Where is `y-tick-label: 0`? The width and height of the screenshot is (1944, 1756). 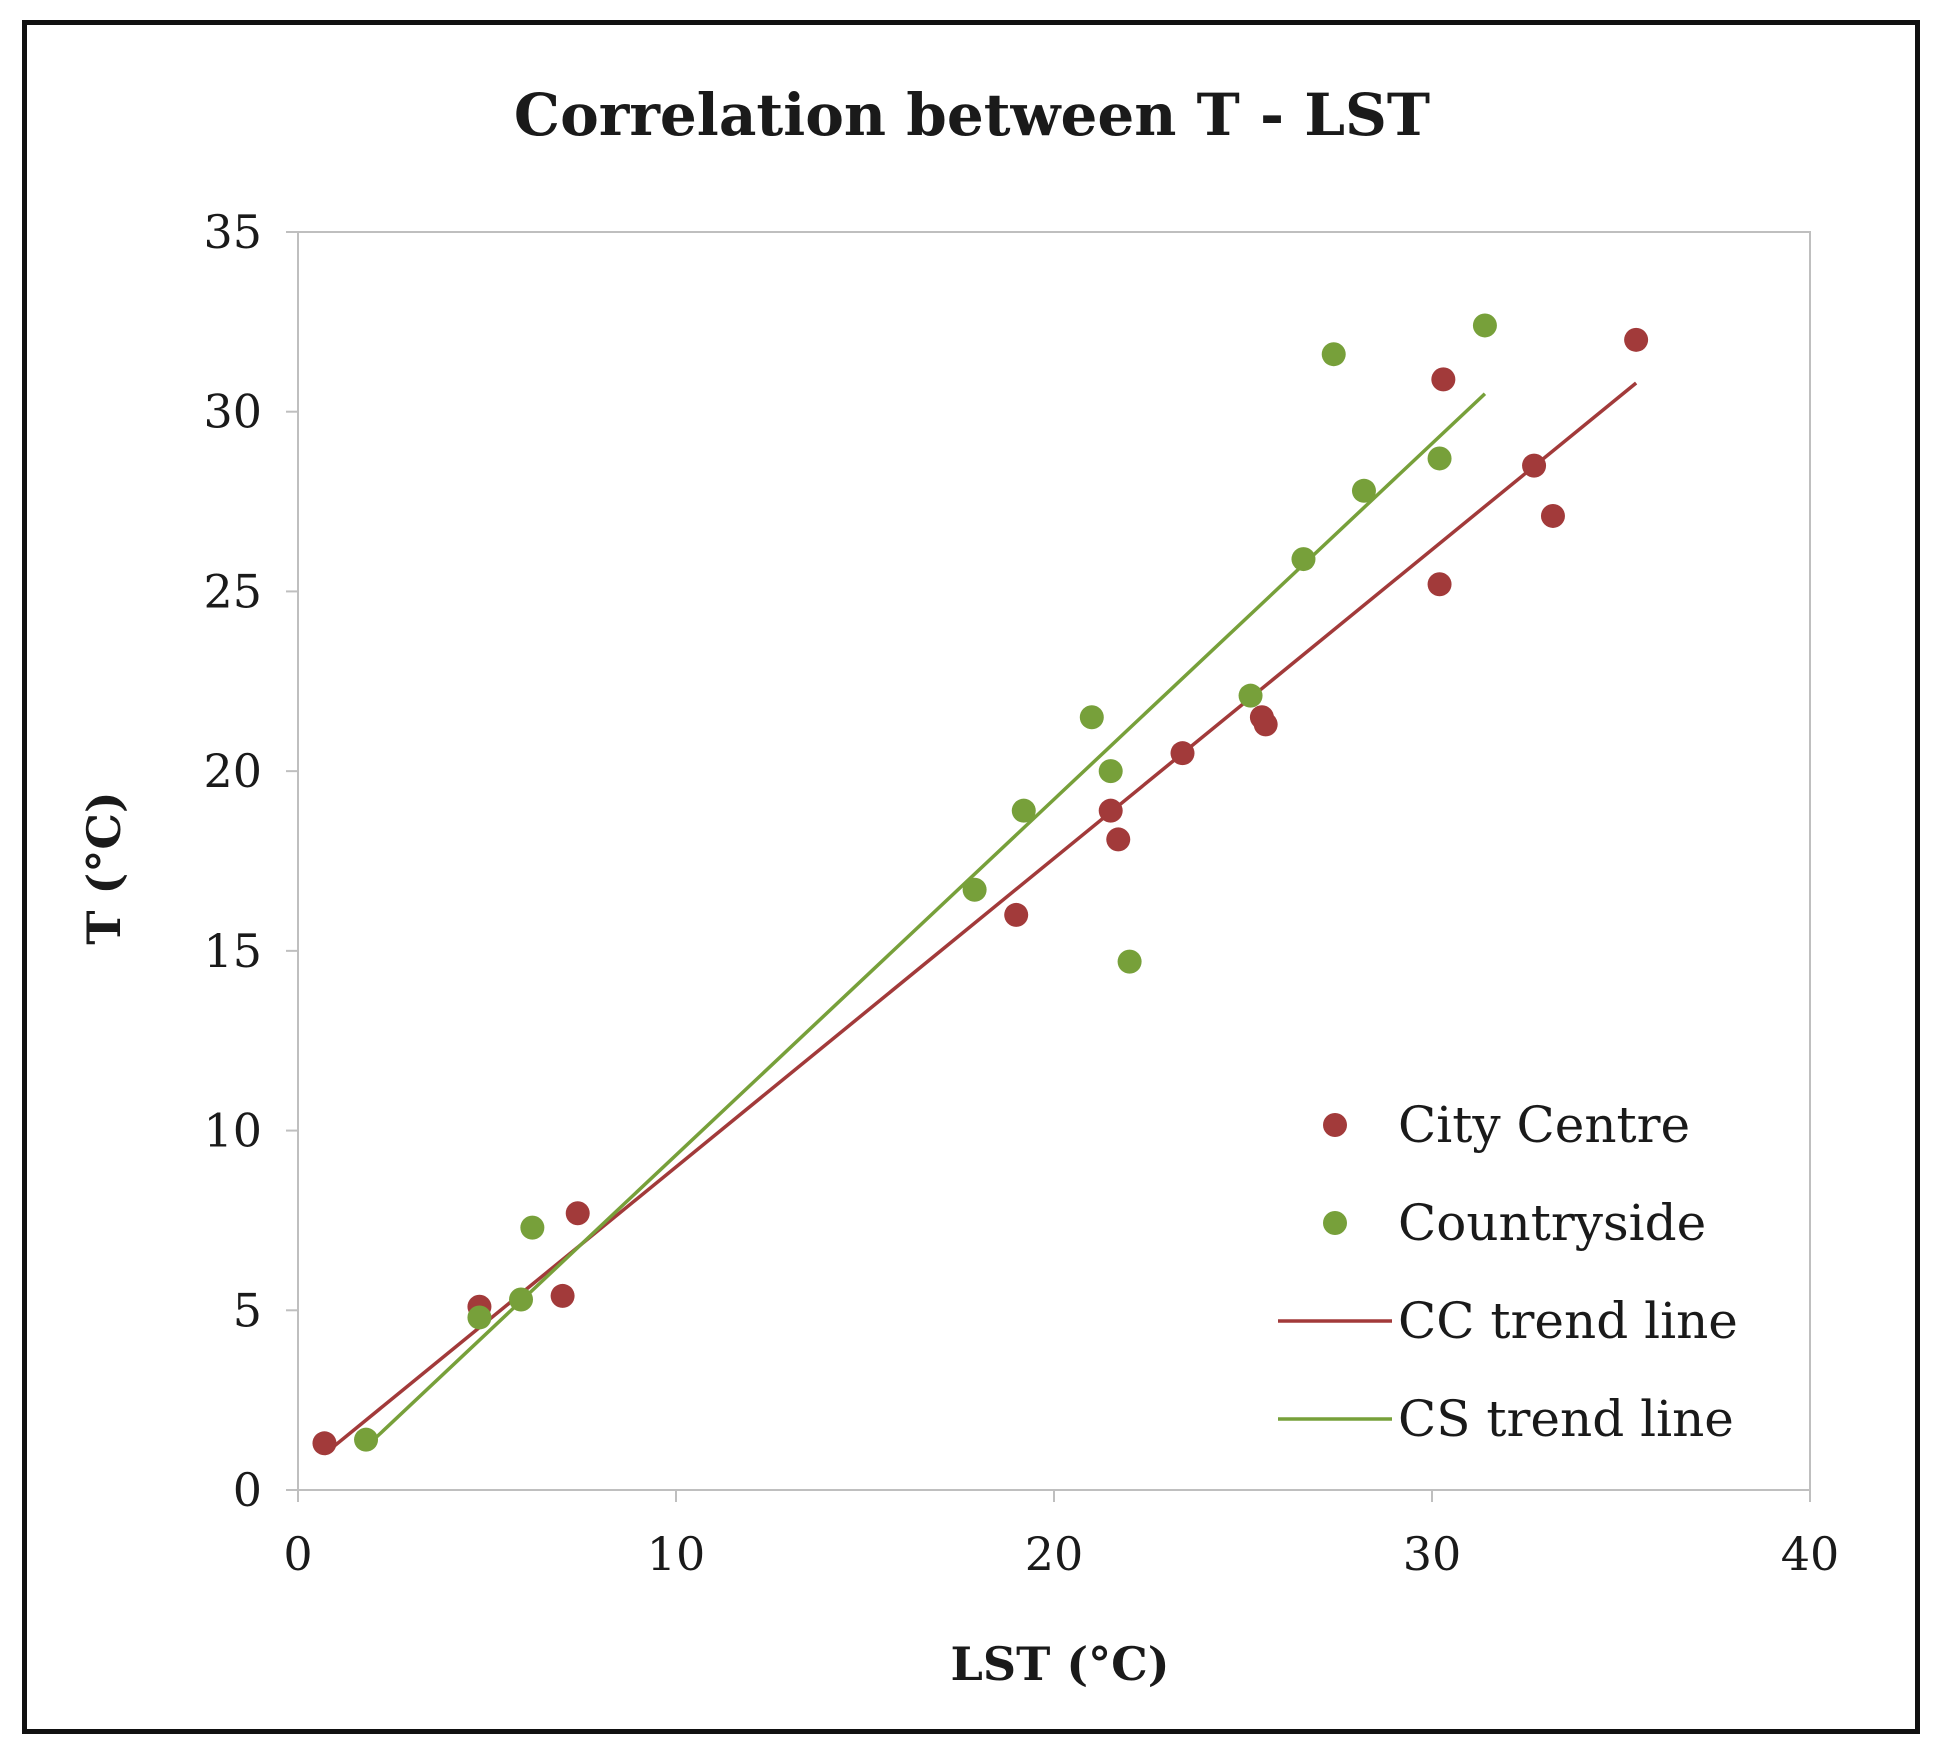
y-tick-label: 0 is located at coordinates (247, 1490).